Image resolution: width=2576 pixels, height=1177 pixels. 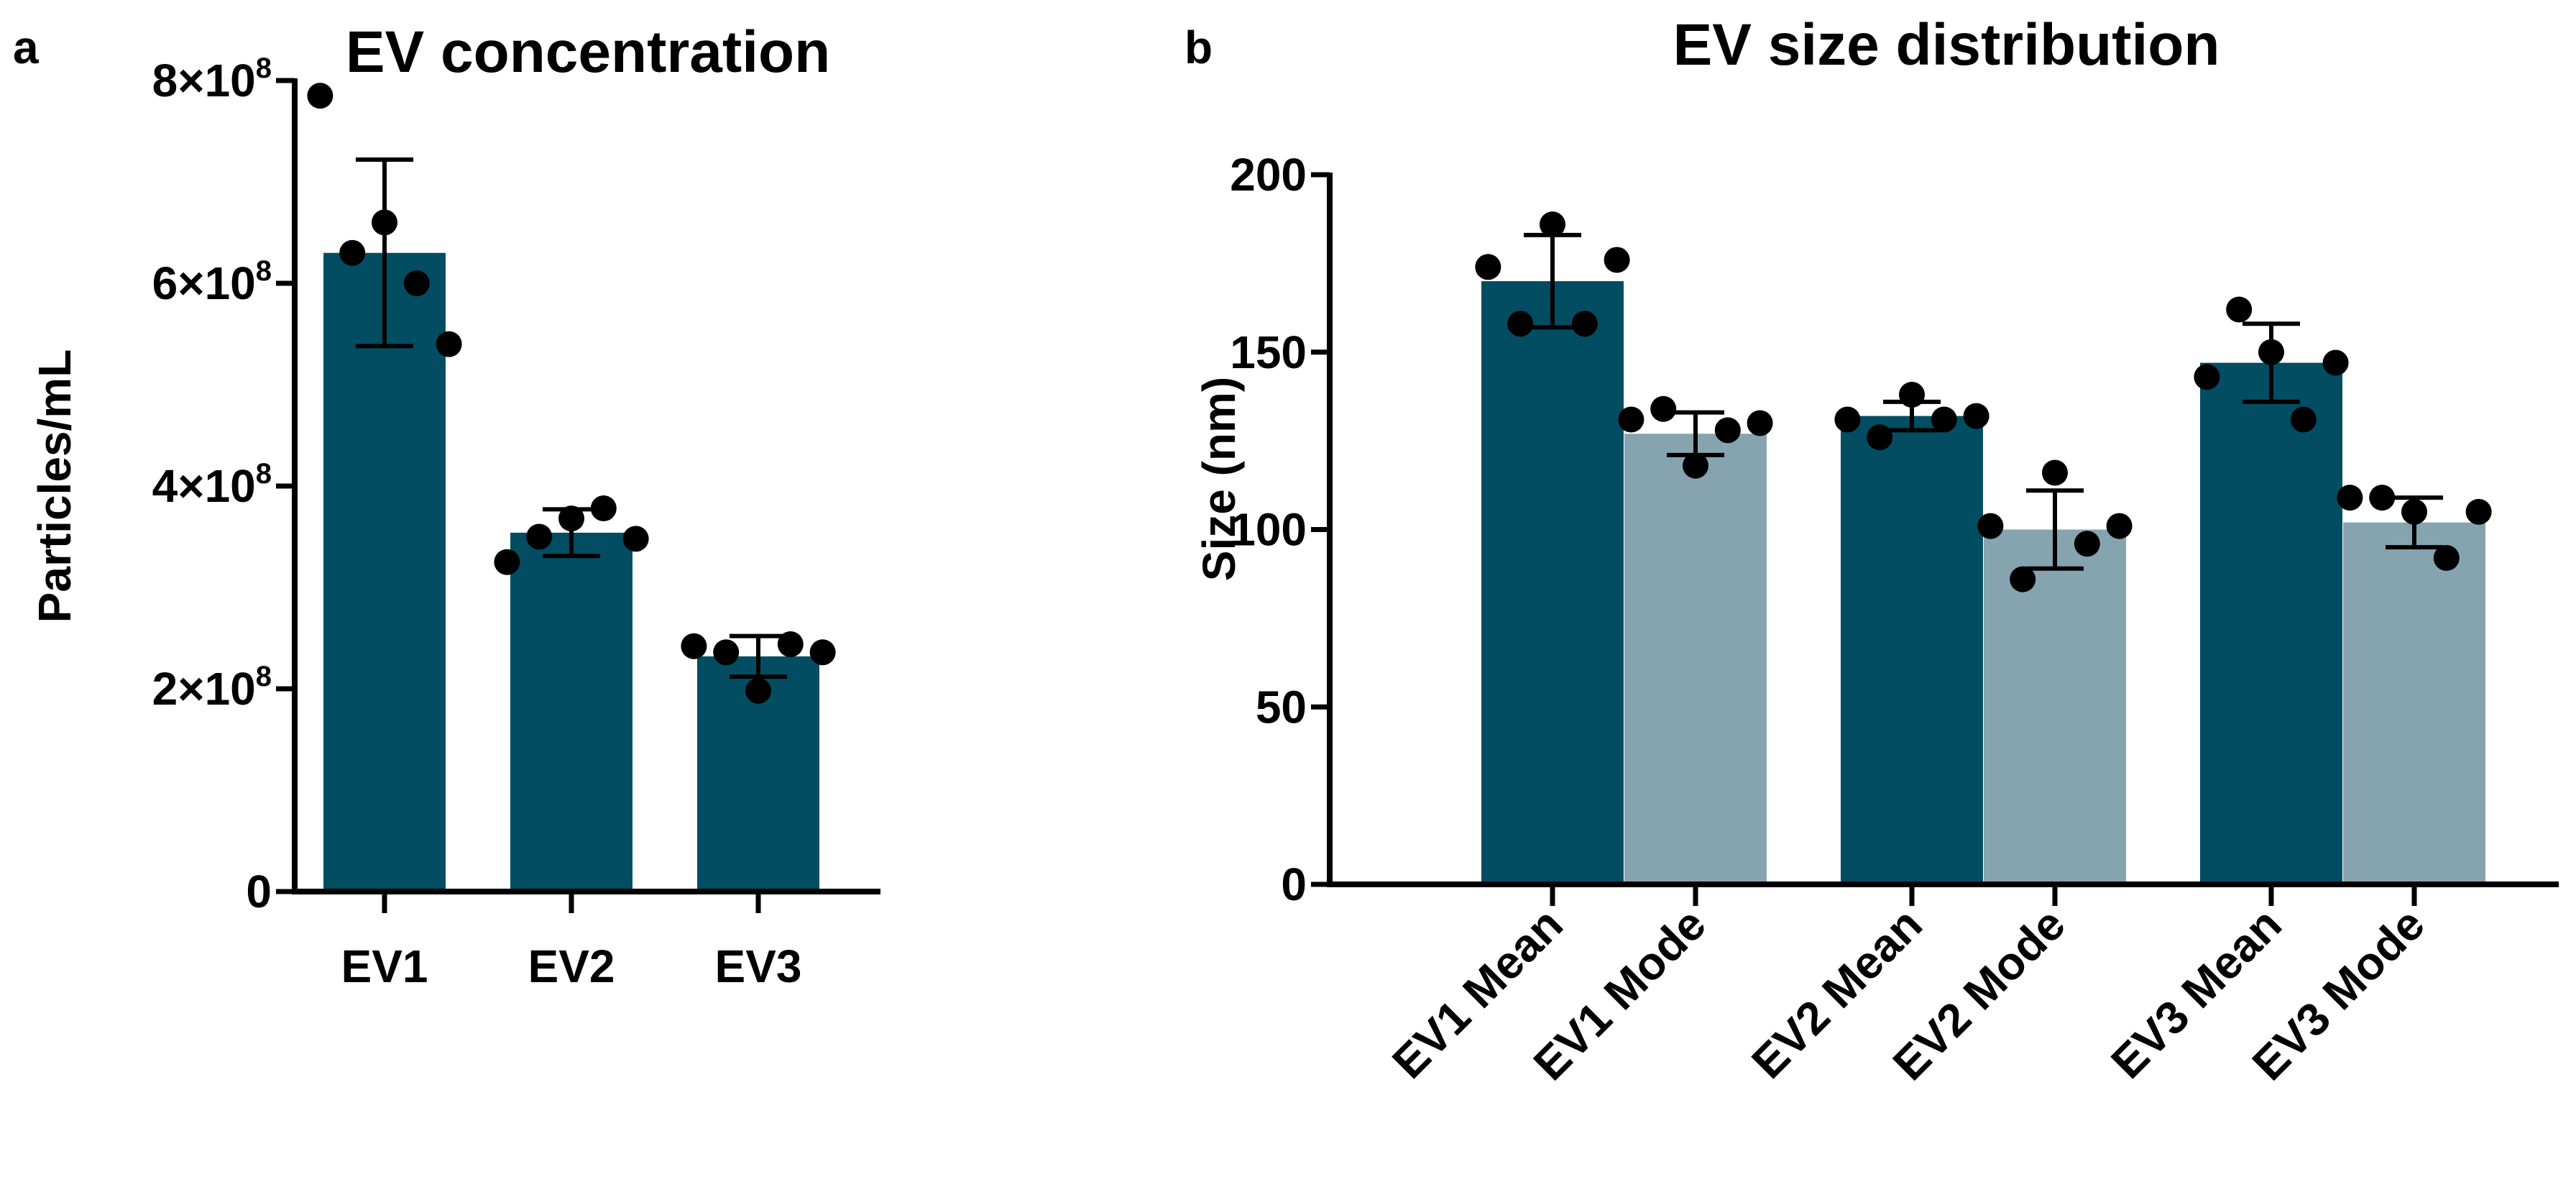 What do you see at coordinates (204, 283) in the screenshot?
I see `a-y-tick-label-base-3: 6×10` at bounding box center [204, 283].